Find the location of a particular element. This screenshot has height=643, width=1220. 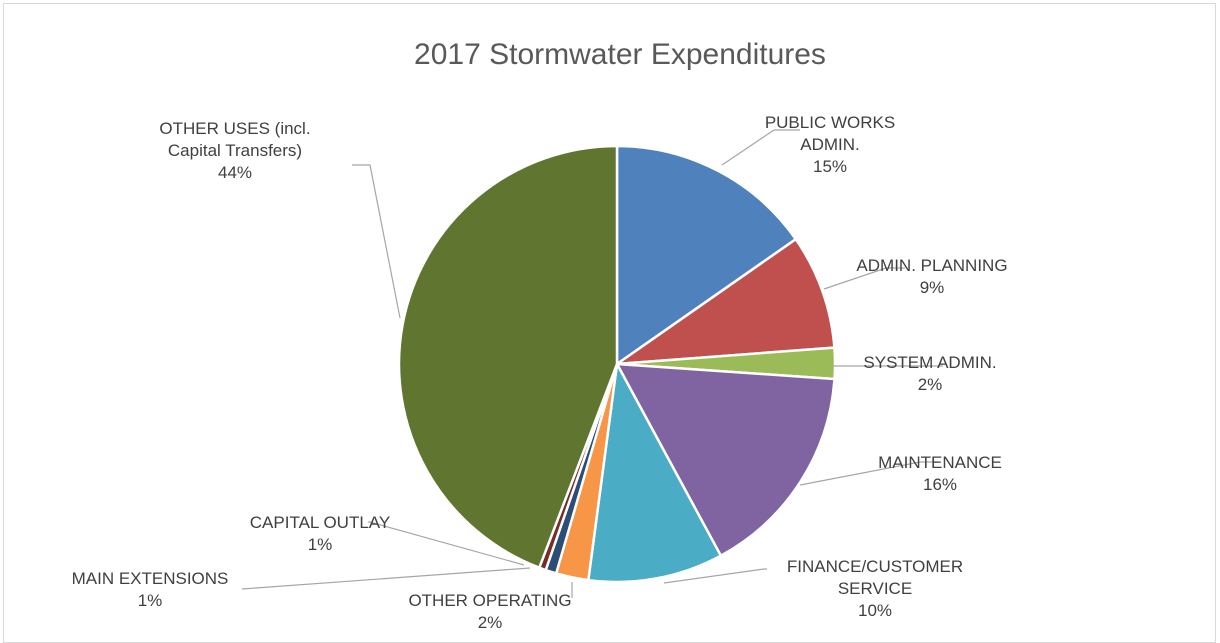

slice-label-text: ADMIN. PLANNING is located at coordinates (932, 265).